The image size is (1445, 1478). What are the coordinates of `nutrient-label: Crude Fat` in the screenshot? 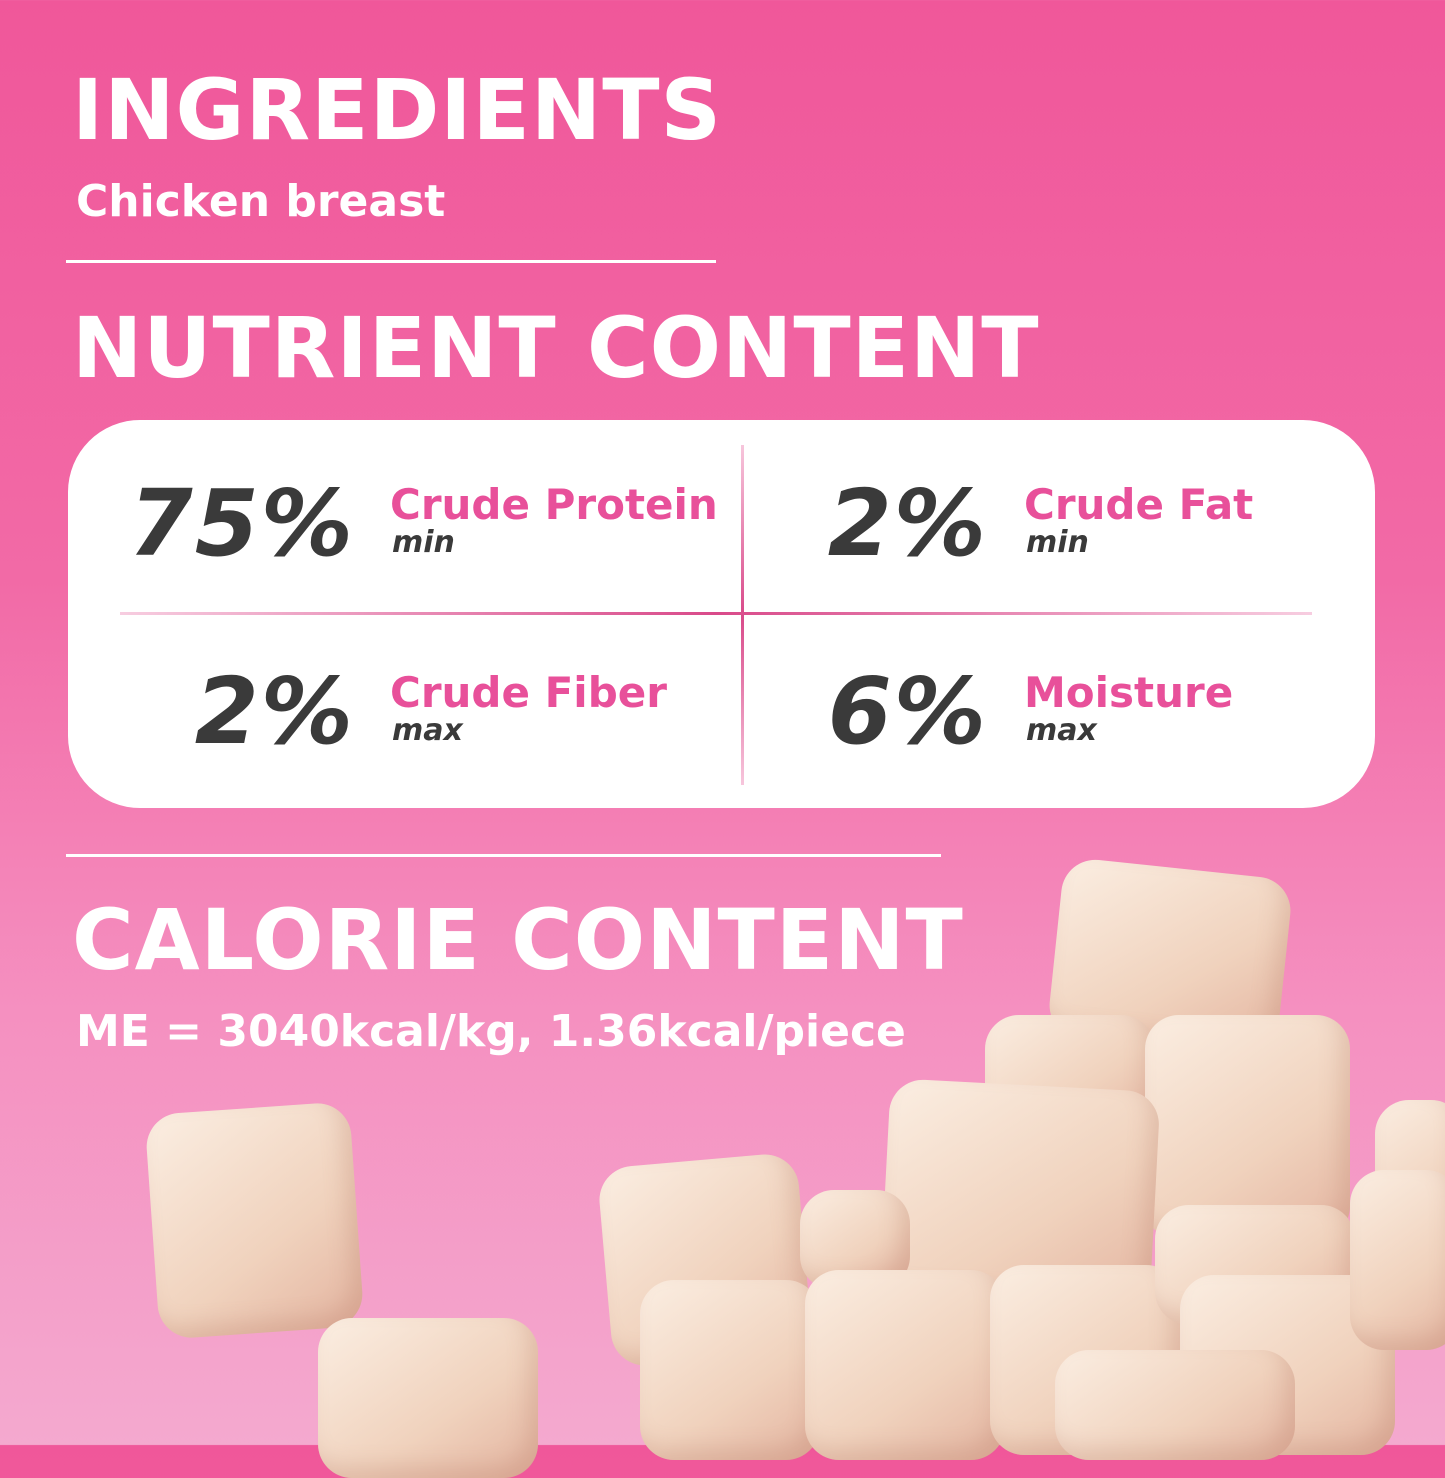 It's located at (1139, 504).